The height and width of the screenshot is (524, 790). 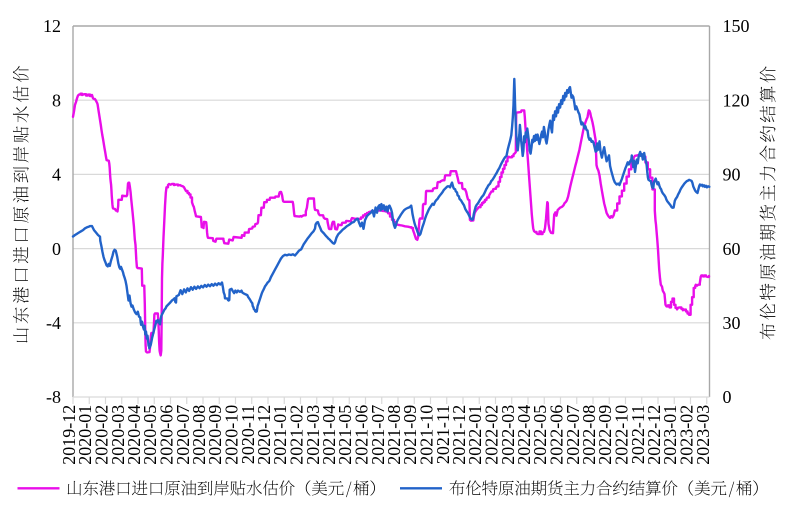 I want to click on svg-text: 2021-03, so click(x=313, y=435).